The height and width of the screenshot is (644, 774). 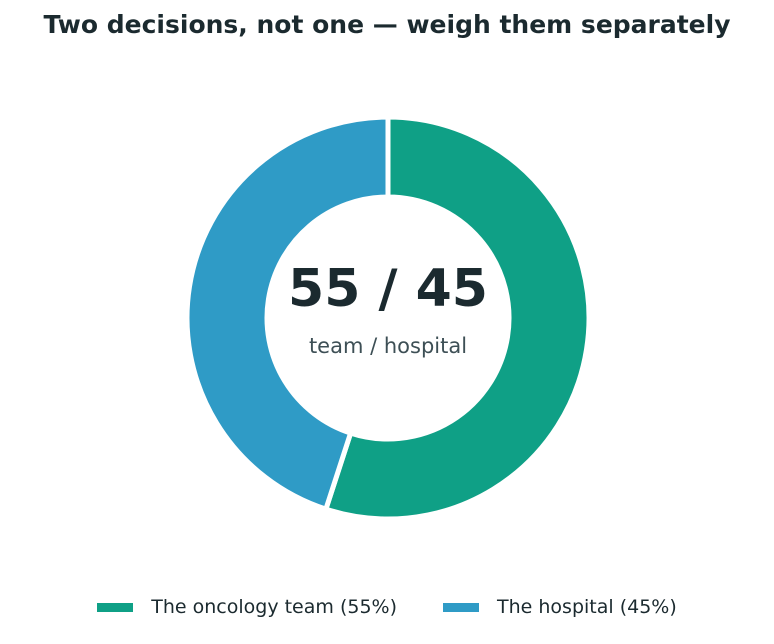 What do you see at coordinates (388, 289) in the screenshot?
I see `center-value: 55 / 45` at bounding box center [388, 289].